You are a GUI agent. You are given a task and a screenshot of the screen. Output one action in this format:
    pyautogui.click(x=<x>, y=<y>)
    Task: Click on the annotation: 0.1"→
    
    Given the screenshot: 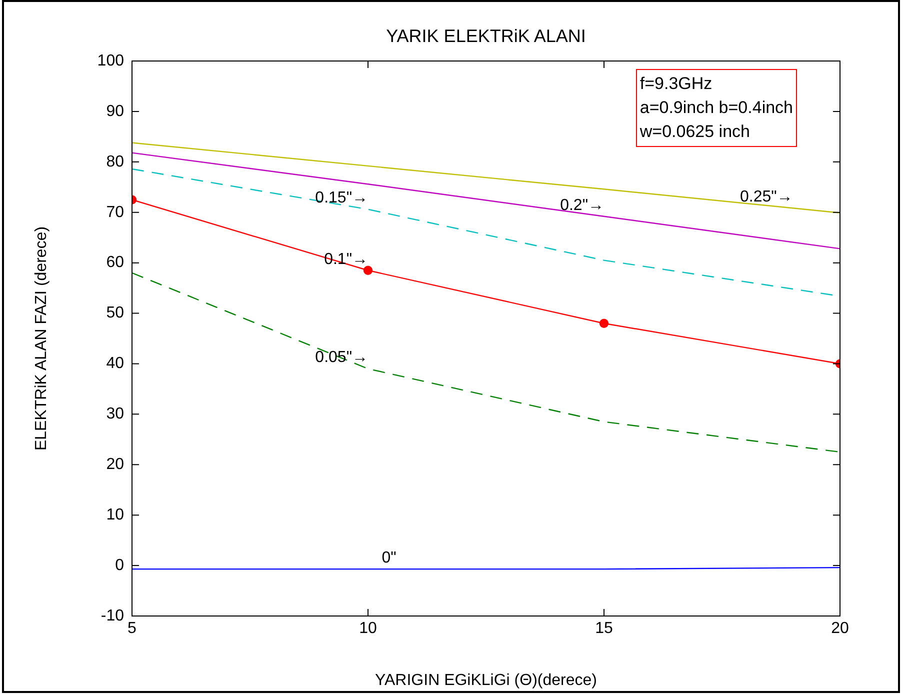 What is the action you would take?
    pyautogui.click(x=346, y=259)
    